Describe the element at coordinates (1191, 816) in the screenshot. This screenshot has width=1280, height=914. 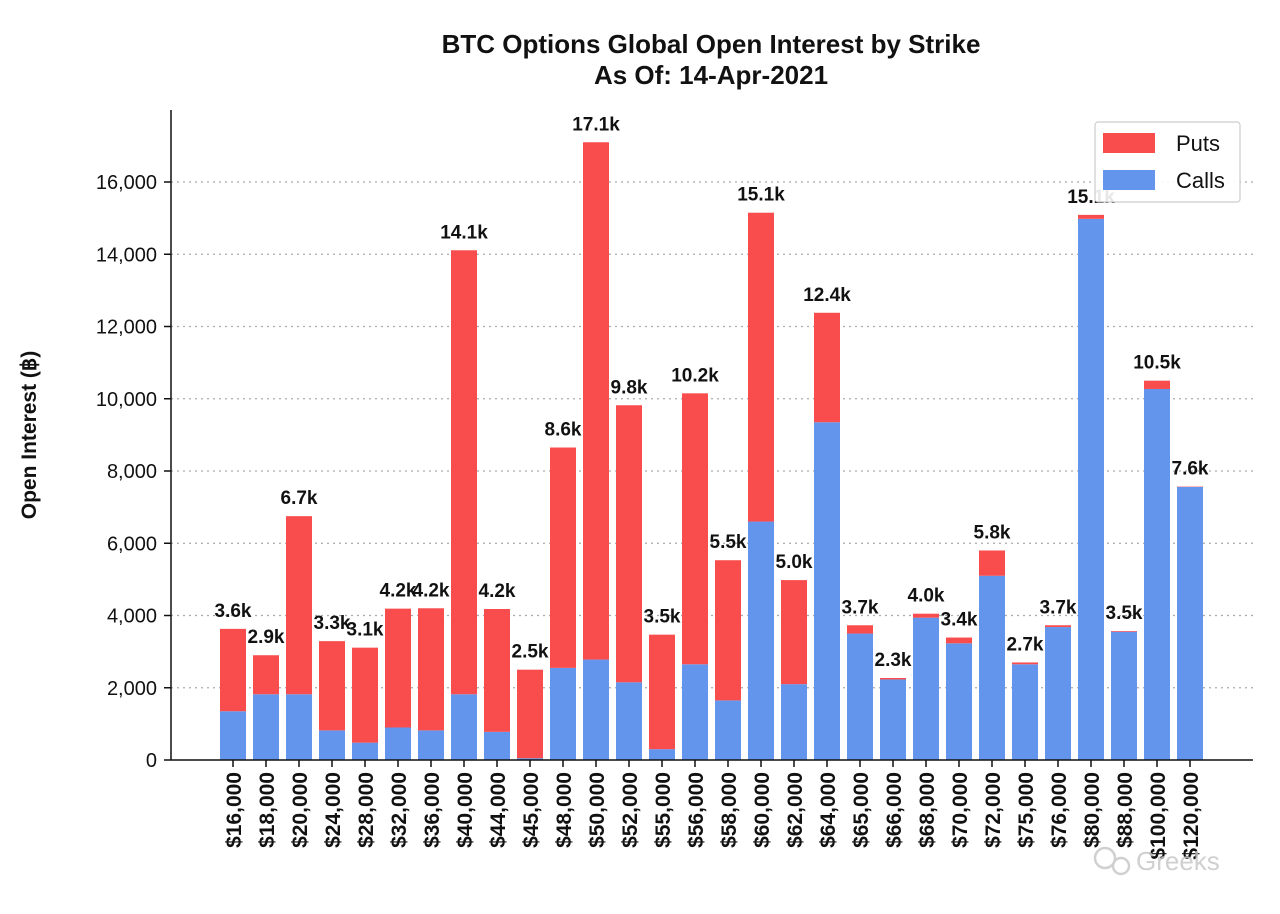
I see `x-tick-label: $120,000` at that location.